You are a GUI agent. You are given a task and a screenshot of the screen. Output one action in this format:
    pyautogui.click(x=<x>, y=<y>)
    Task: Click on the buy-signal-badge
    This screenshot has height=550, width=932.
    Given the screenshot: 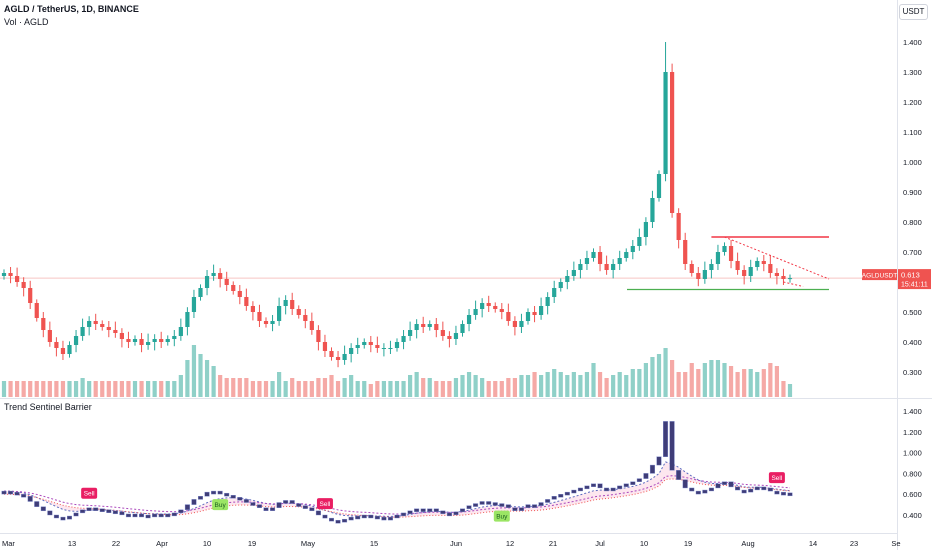 What is the action you would take?
    pyautogui.click(x=501, y=516)
    